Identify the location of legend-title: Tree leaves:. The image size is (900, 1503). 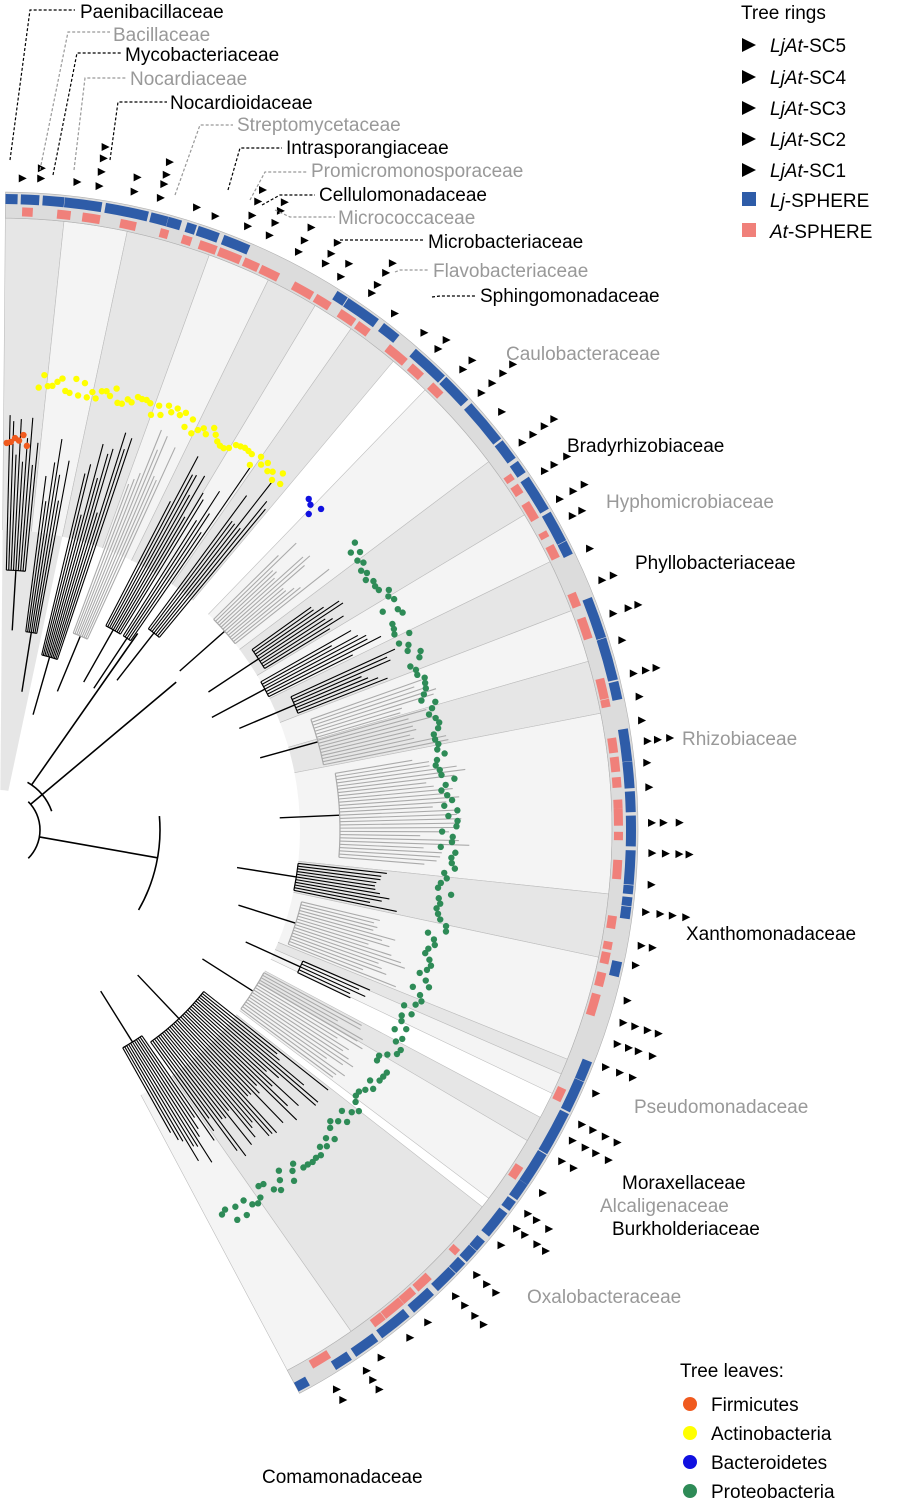
(732, 1371).